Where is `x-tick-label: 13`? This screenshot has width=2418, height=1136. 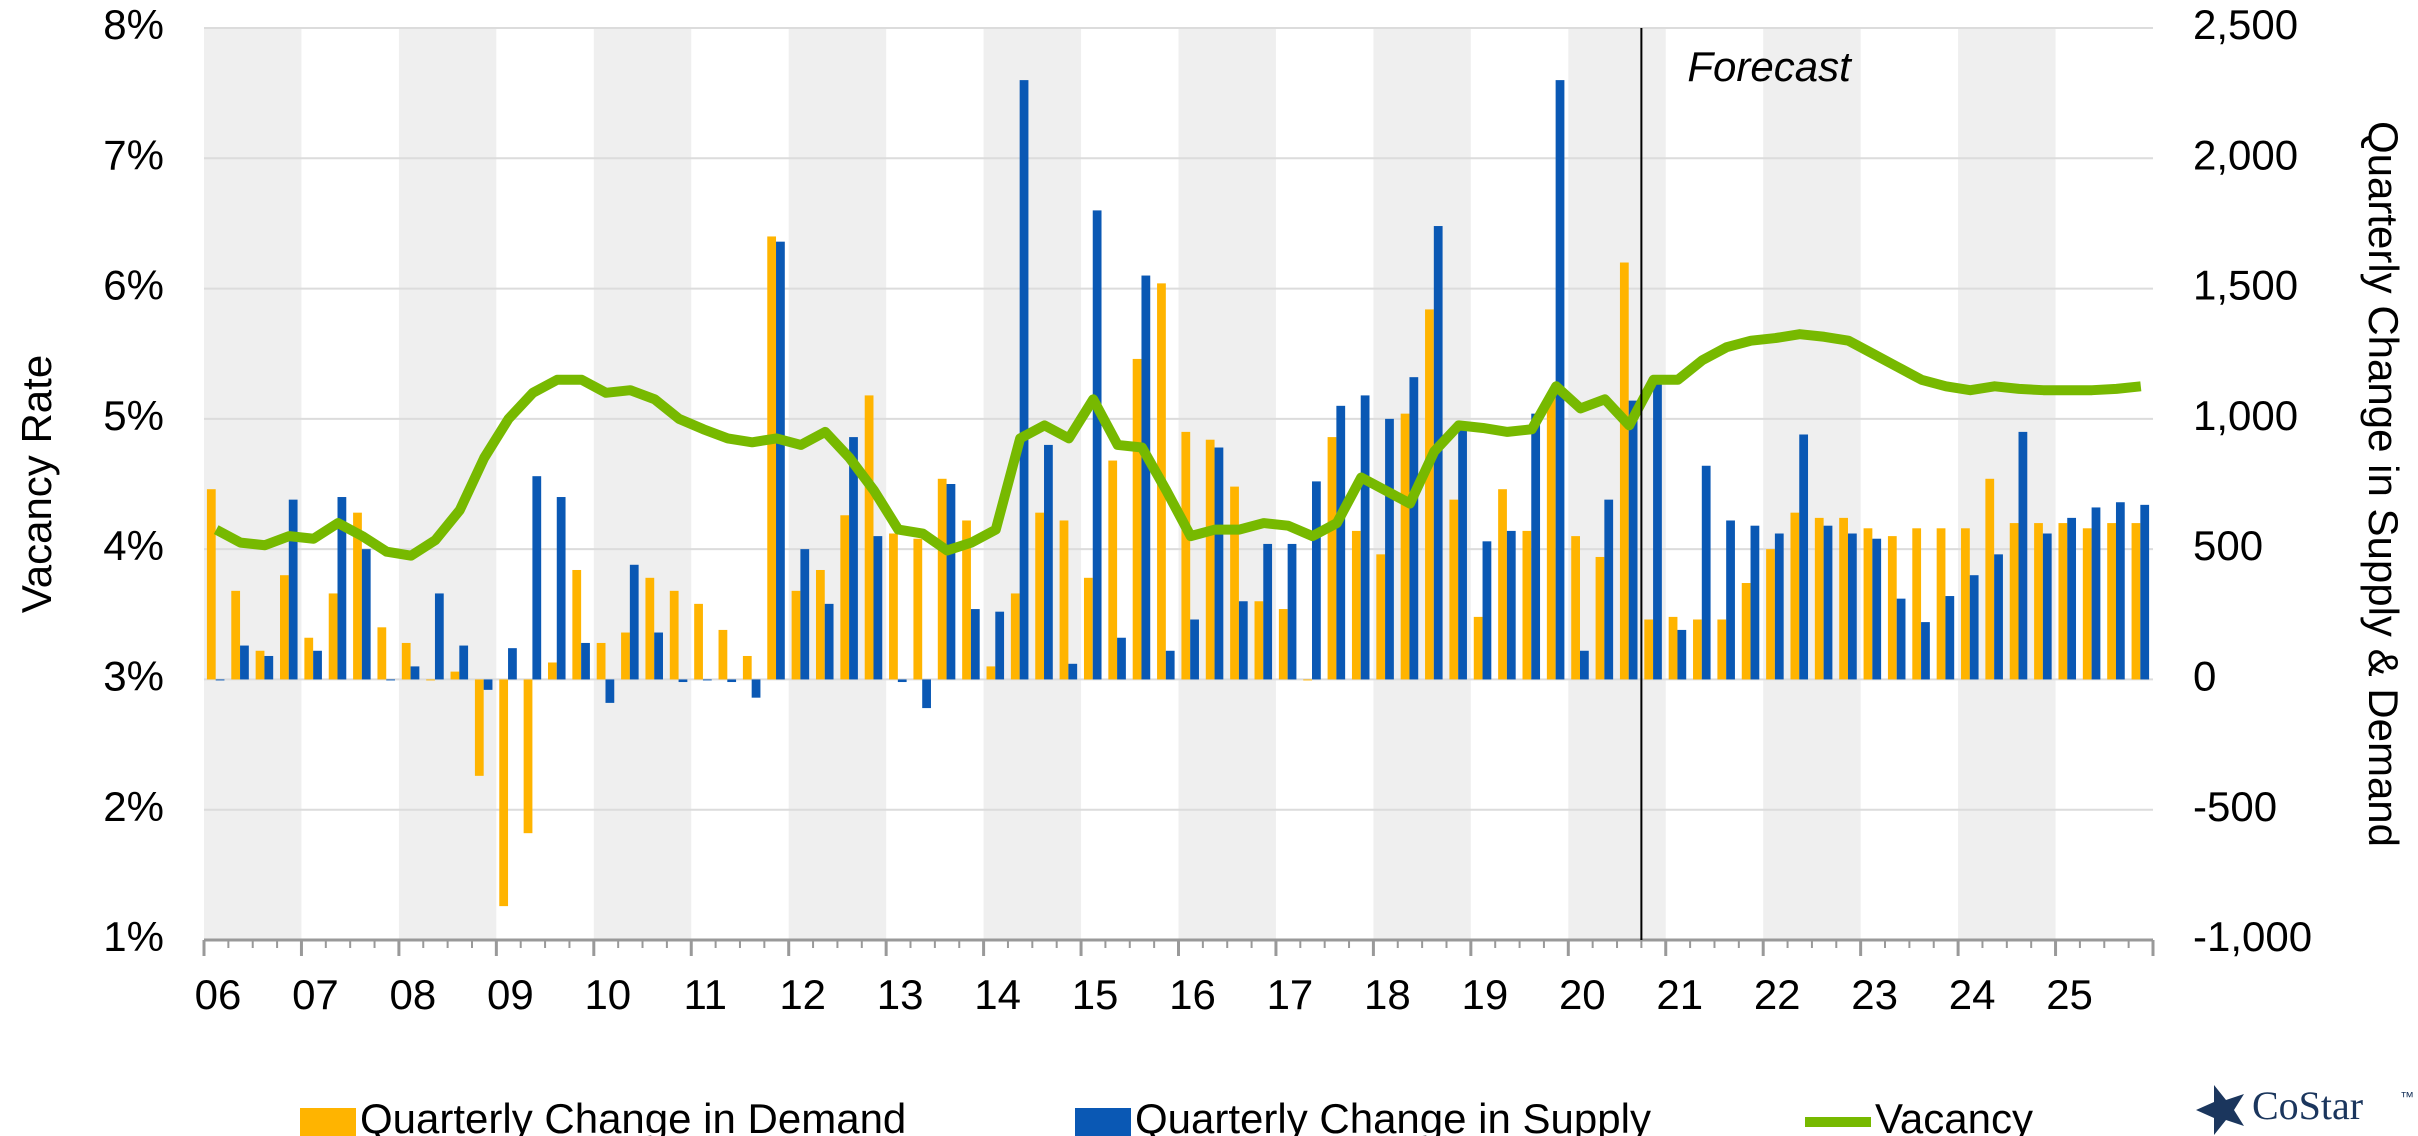
x-tick-label: 13 is located at coordinates (900, 994).